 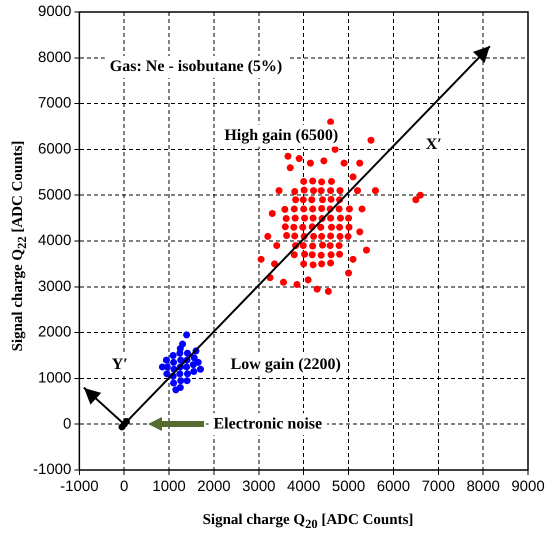 I want to click on x-tick-label: 4000, so click(x=303, y=487).